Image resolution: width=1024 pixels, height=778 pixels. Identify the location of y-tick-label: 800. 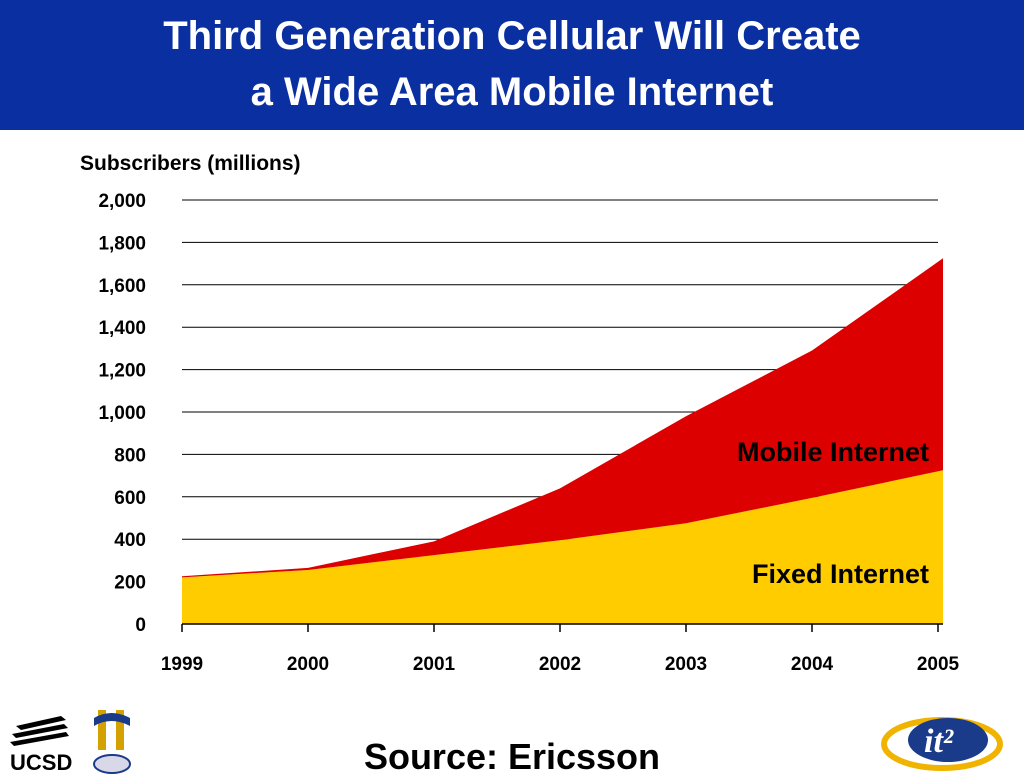
(130, 455).